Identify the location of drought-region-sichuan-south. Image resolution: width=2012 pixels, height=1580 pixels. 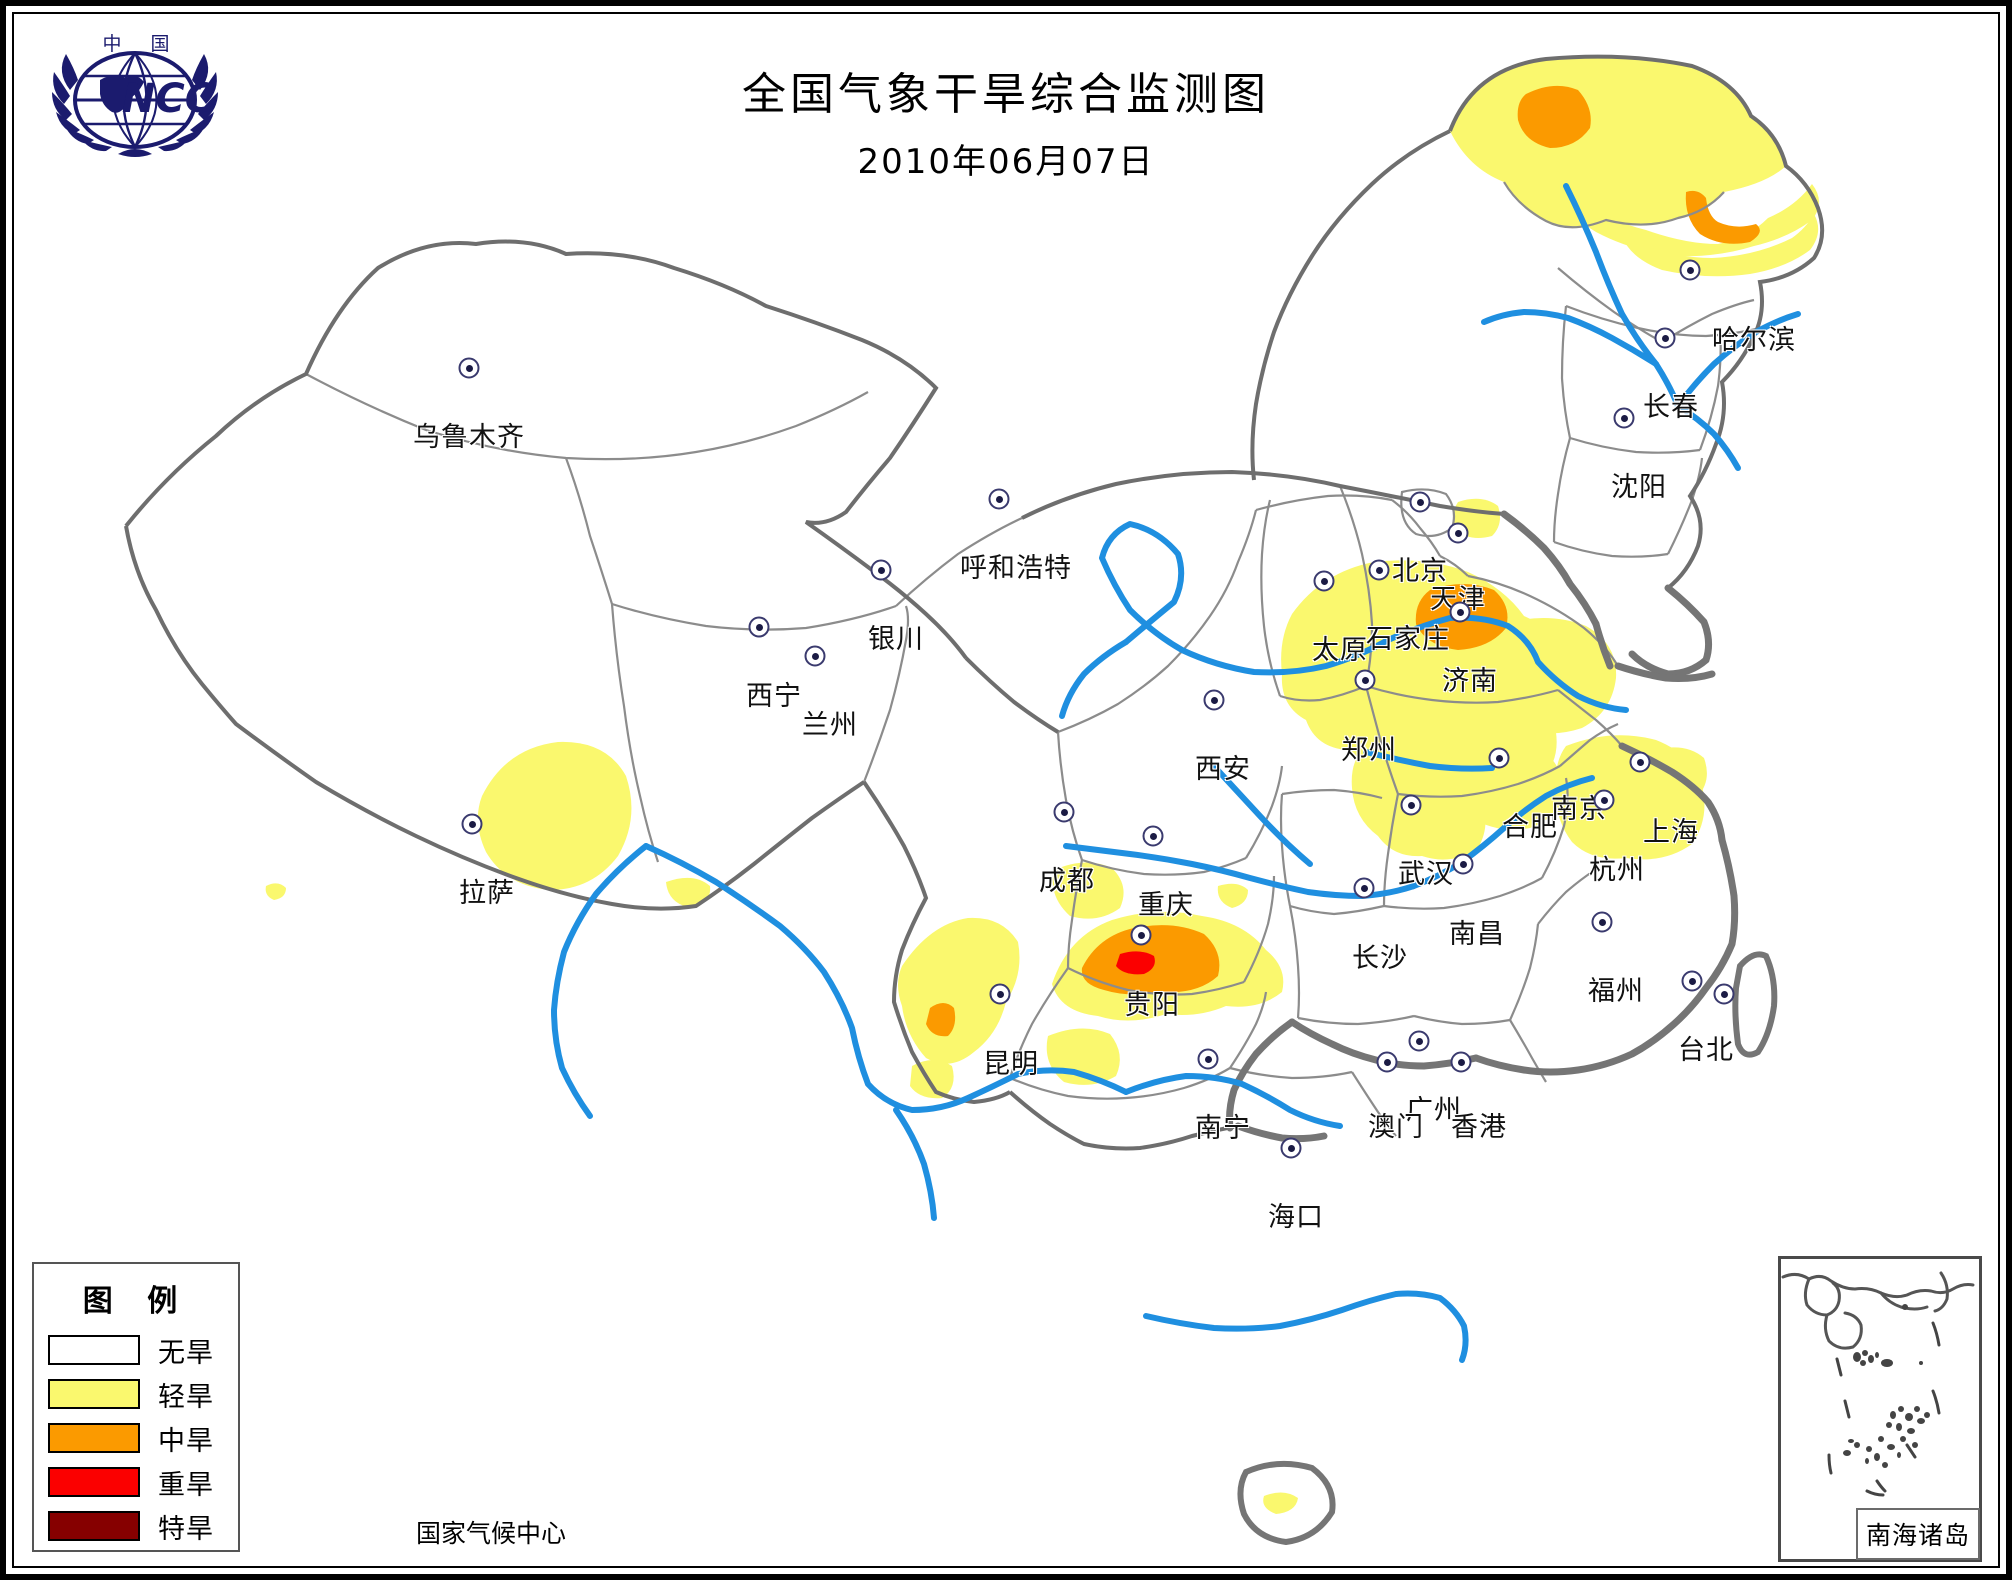
(1088, 890).